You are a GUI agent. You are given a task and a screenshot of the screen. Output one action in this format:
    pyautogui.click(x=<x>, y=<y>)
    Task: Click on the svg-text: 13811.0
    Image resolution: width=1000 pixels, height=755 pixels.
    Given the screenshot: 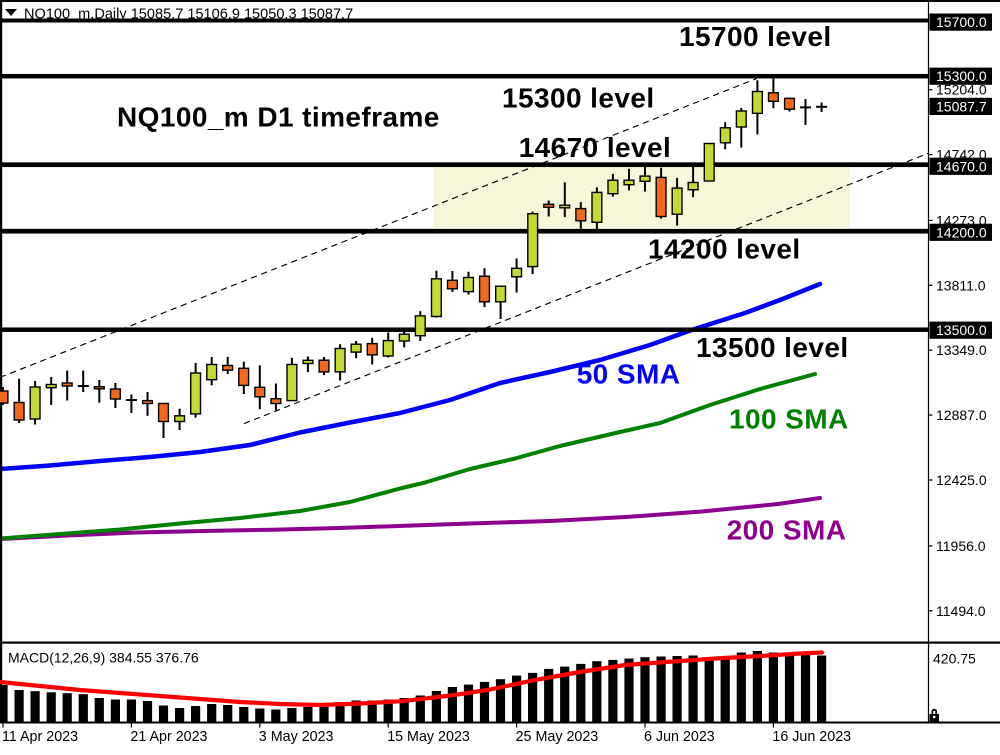 What is the action you would take?
    pyautogui.click(x=961, y=285)
    